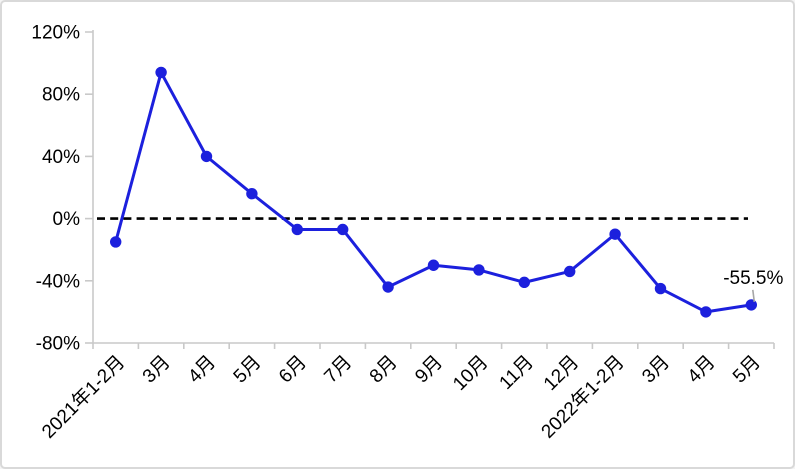  I want to click on x-axis-label: 2021年1-2月, so click(83, 397).